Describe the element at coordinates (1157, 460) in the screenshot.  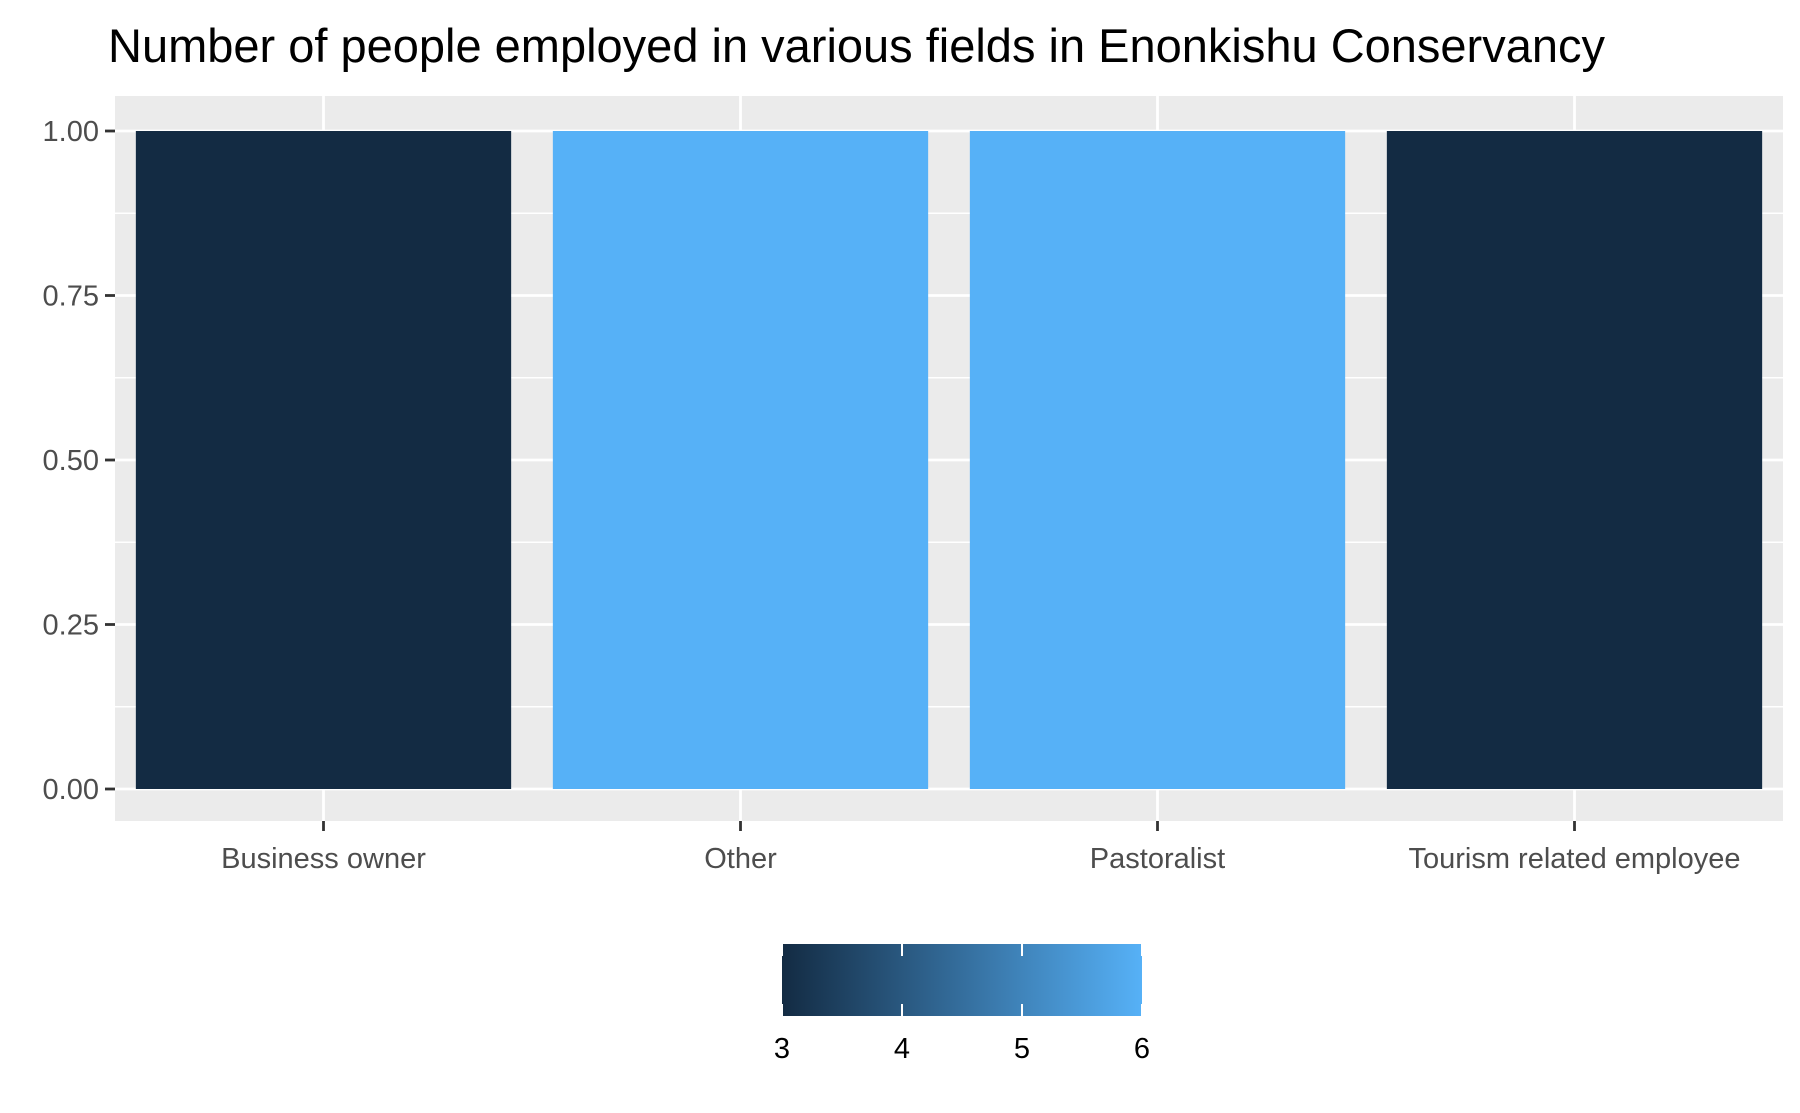
I see `bar-pastoralist` at that location.